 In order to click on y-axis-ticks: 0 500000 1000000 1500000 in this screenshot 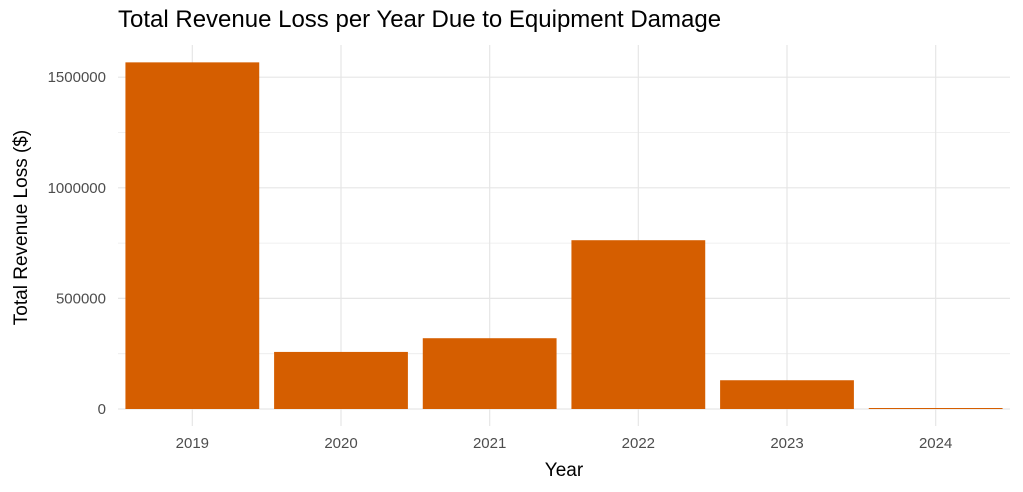, I will do `click(77, 243)`.